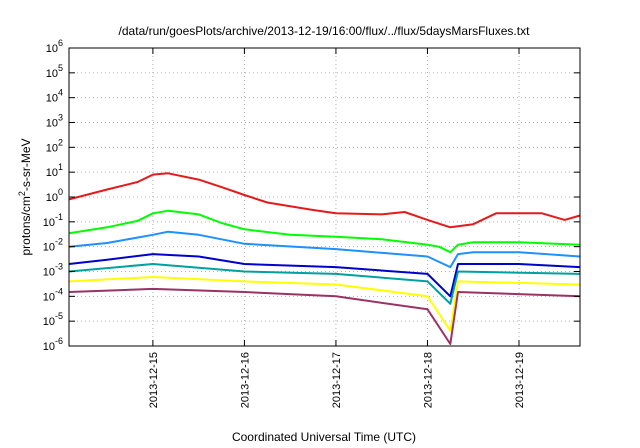 This screenshot has width=640, height=448. I want to click on y-tick-exp: -4, so click(59, 291).